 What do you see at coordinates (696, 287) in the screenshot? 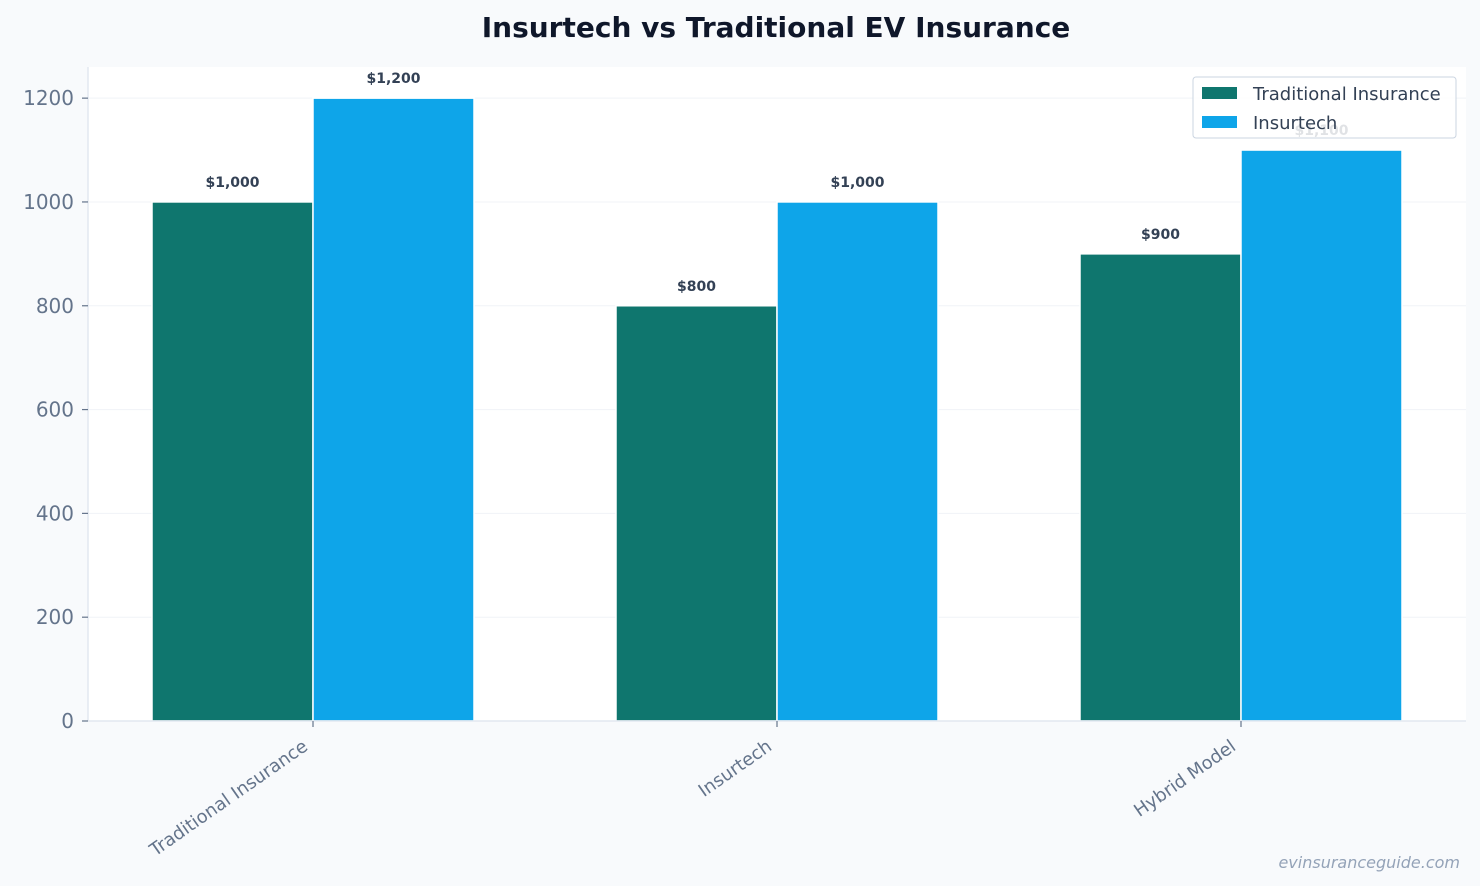
I see `data-label: $800` at bounding box center [696, 287].